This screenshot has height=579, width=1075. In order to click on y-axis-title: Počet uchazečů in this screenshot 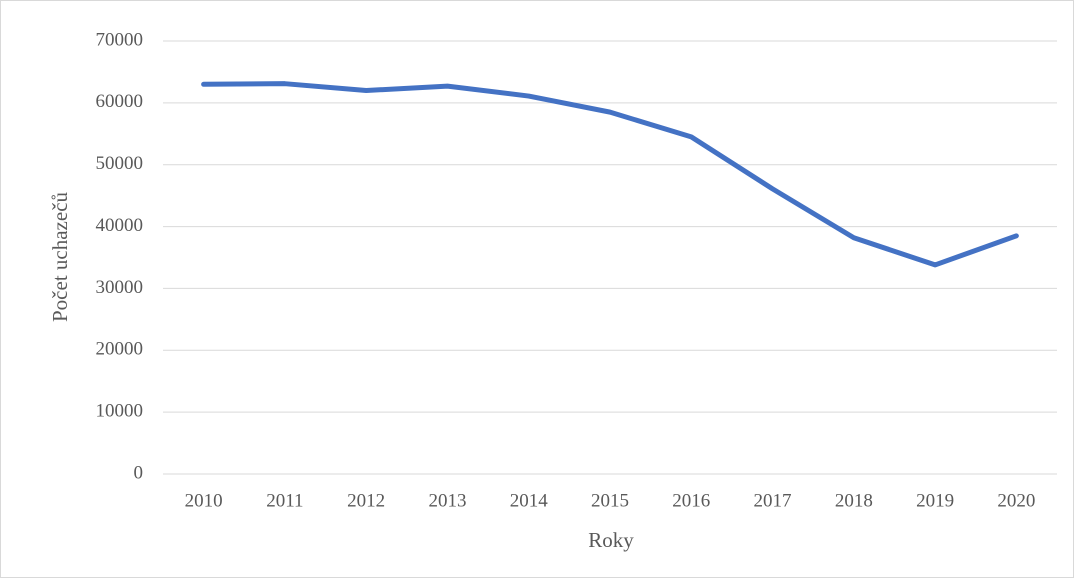, I will do `click(60, 256)`.